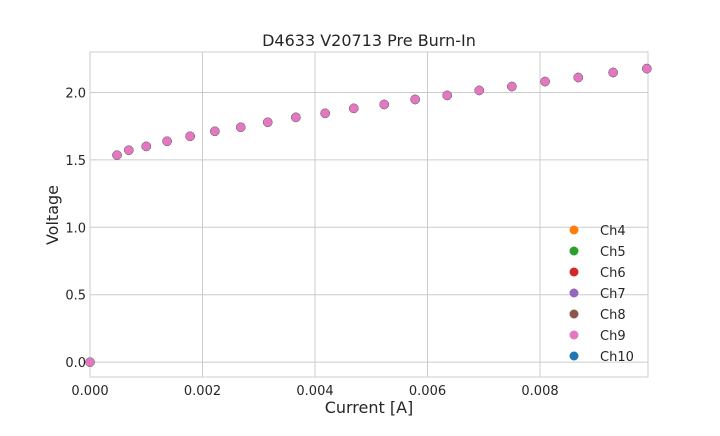 The height and width of the screenshot is (436, 720). I want to click on legend: Ch4 Ch5 Ch6 Ch7 Ch8 Ch9 Ch10, so click(601, 294).